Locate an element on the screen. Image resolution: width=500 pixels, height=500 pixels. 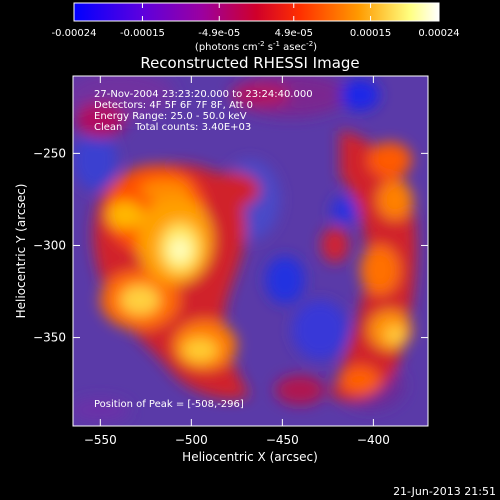
colorbar-tick-label: -4.9e-05 is located at coordinates (219, 33).